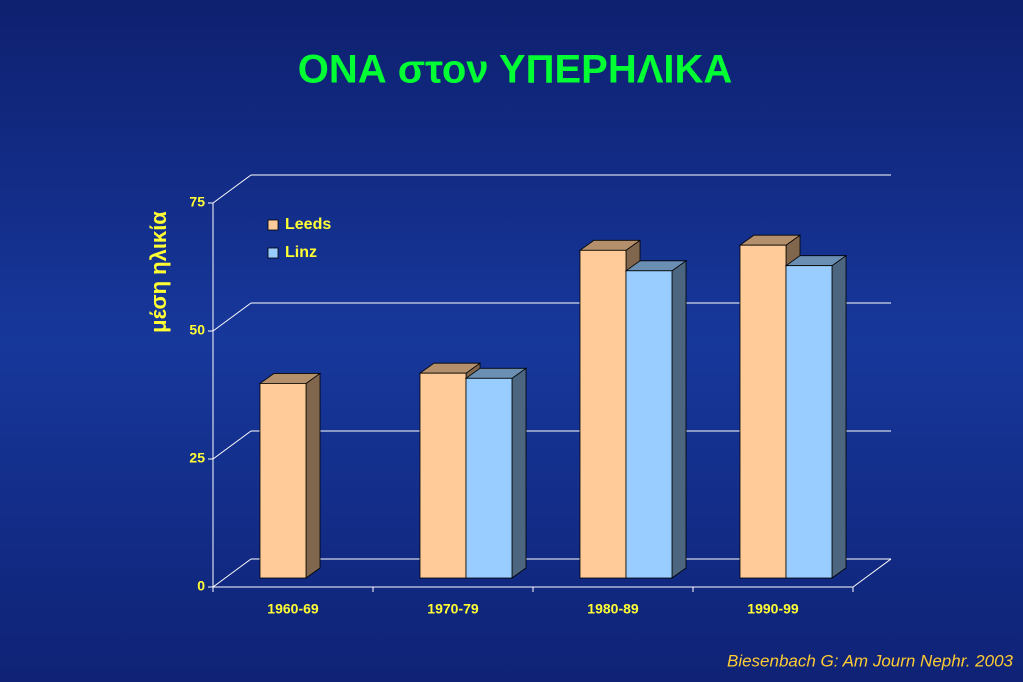 The width and height of the screenshot is (1023, 682). I want to click on floor-edge, so click(872, 573).